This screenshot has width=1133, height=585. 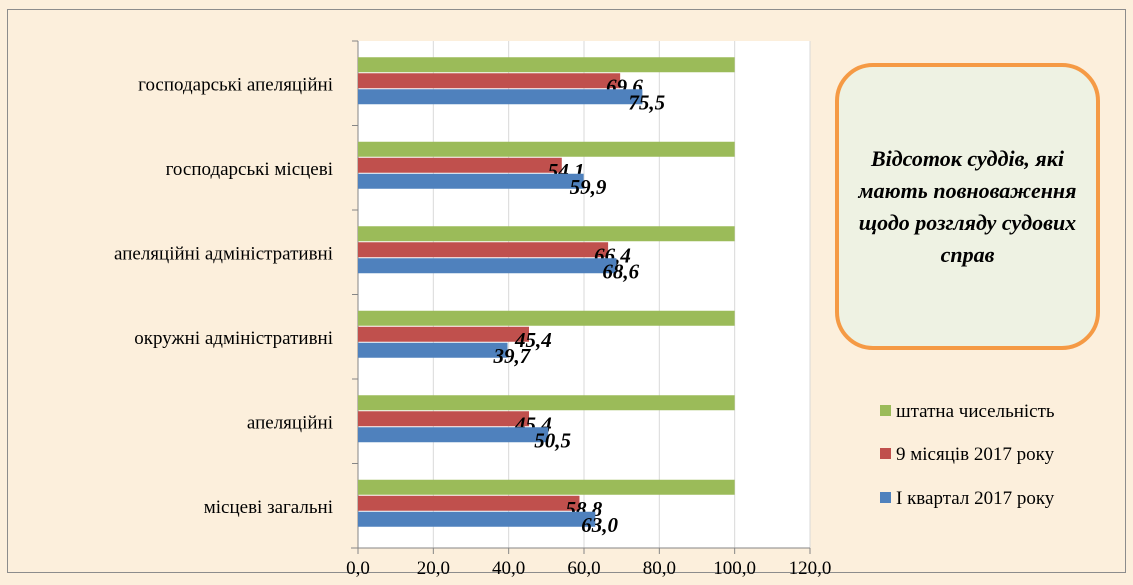 I want to click on data-label: 59,9, so click(x=588, y=187).